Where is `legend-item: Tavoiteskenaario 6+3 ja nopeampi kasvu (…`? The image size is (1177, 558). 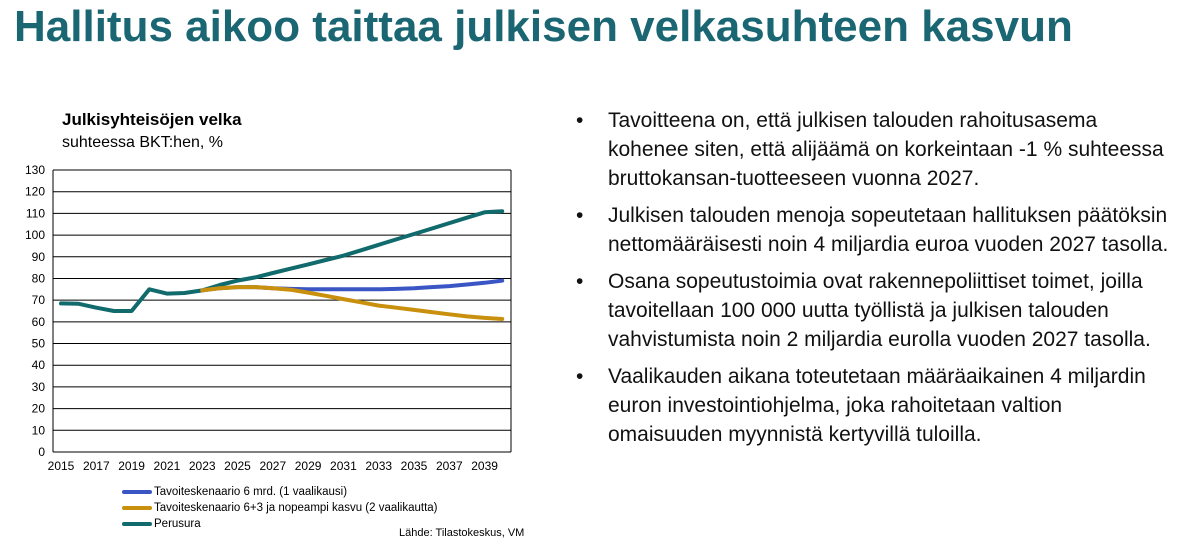 legend-item: Tavoiteskenaario 6+3 ja nopeampi kasvu (… is located at coordinates (280, 508).